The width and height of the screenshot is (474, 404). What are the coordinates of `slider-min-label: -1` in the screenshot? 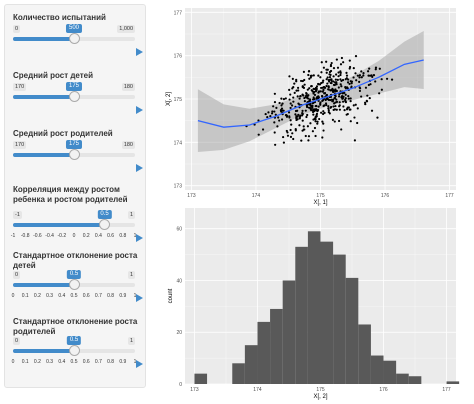 It's located at (17, 215).